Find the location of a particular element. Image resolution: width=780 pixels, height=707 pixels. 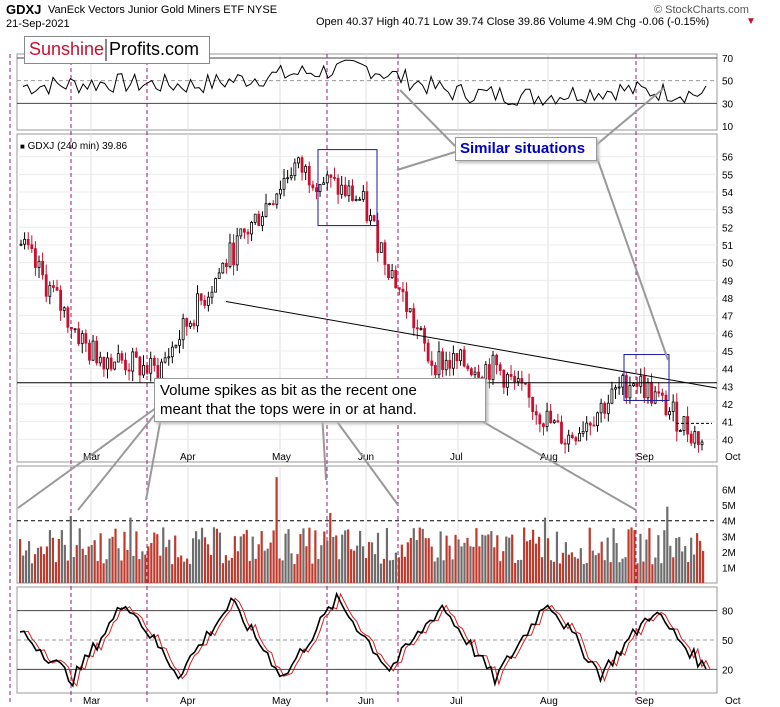

volume-tick: 2M is located at coordinates (729, 553).